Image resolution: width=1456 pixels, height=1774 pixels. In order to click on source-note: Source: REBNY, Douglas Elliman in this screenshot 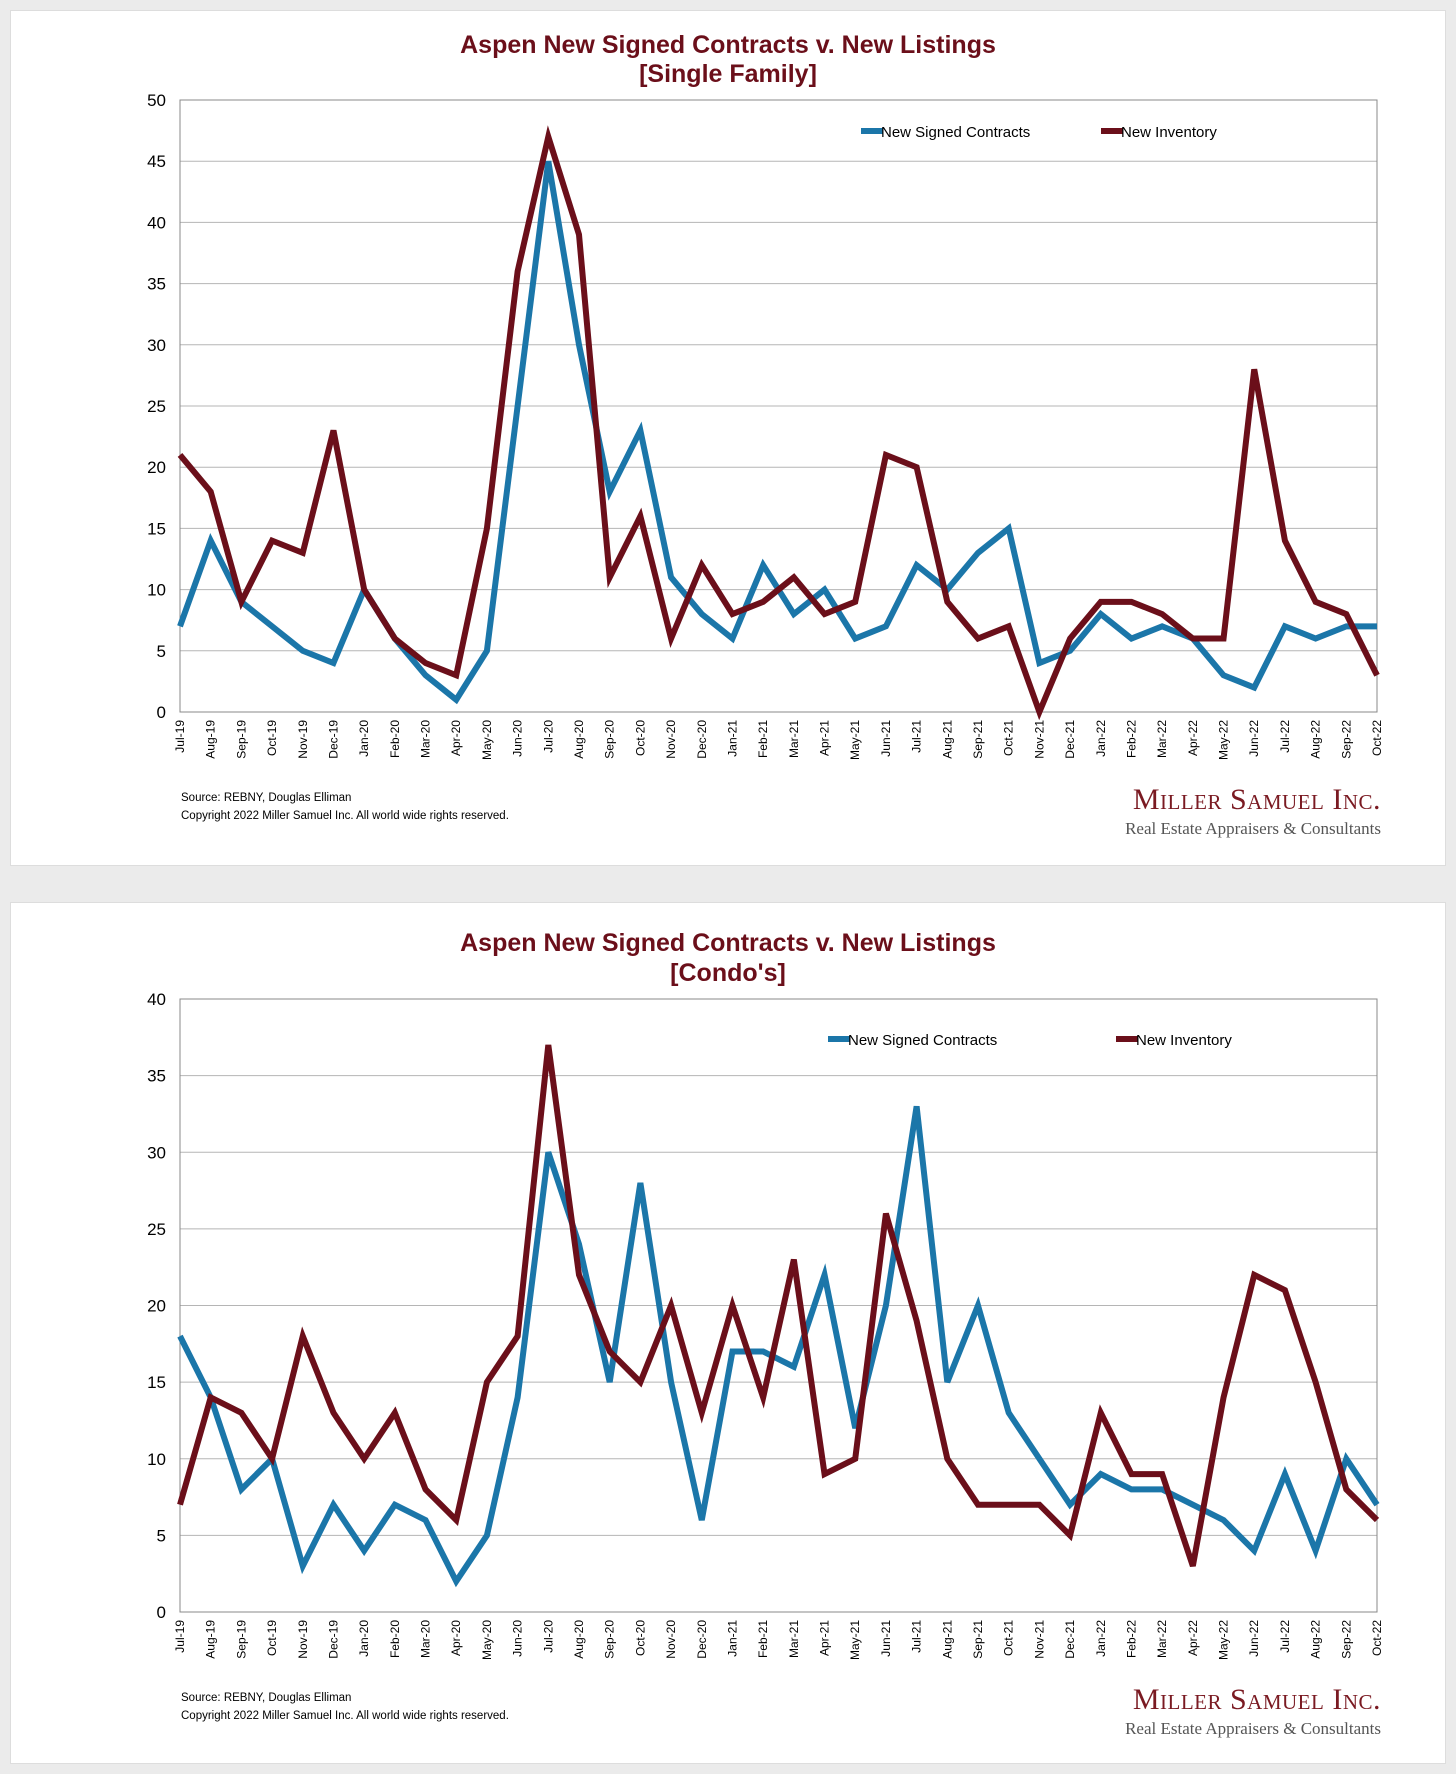, I will do `click(266, 798)`.